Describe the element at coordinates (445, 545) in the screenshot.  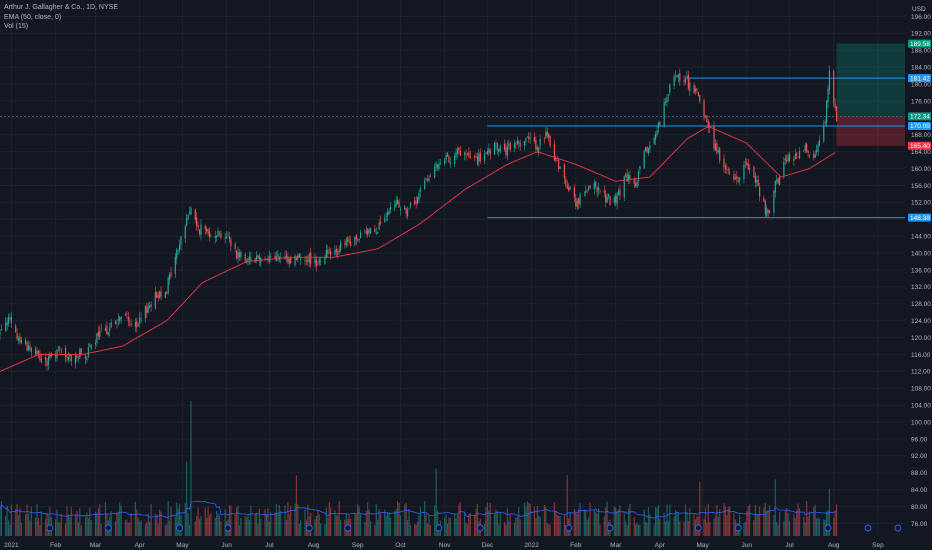
I see `x-tick-label: Nov` at that location.